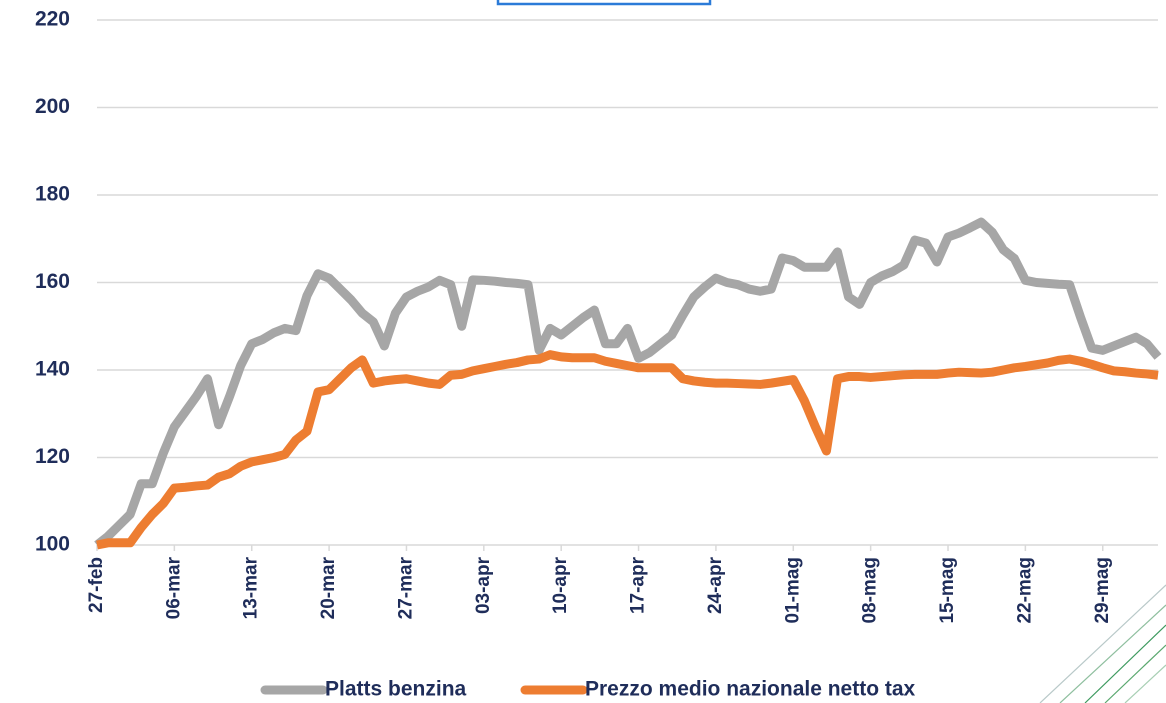 This screenshot has height=703, width=1166. Describe the element at coordinates (52, 369) in the screenshot. I see `y-tick-label: 140` at that location.